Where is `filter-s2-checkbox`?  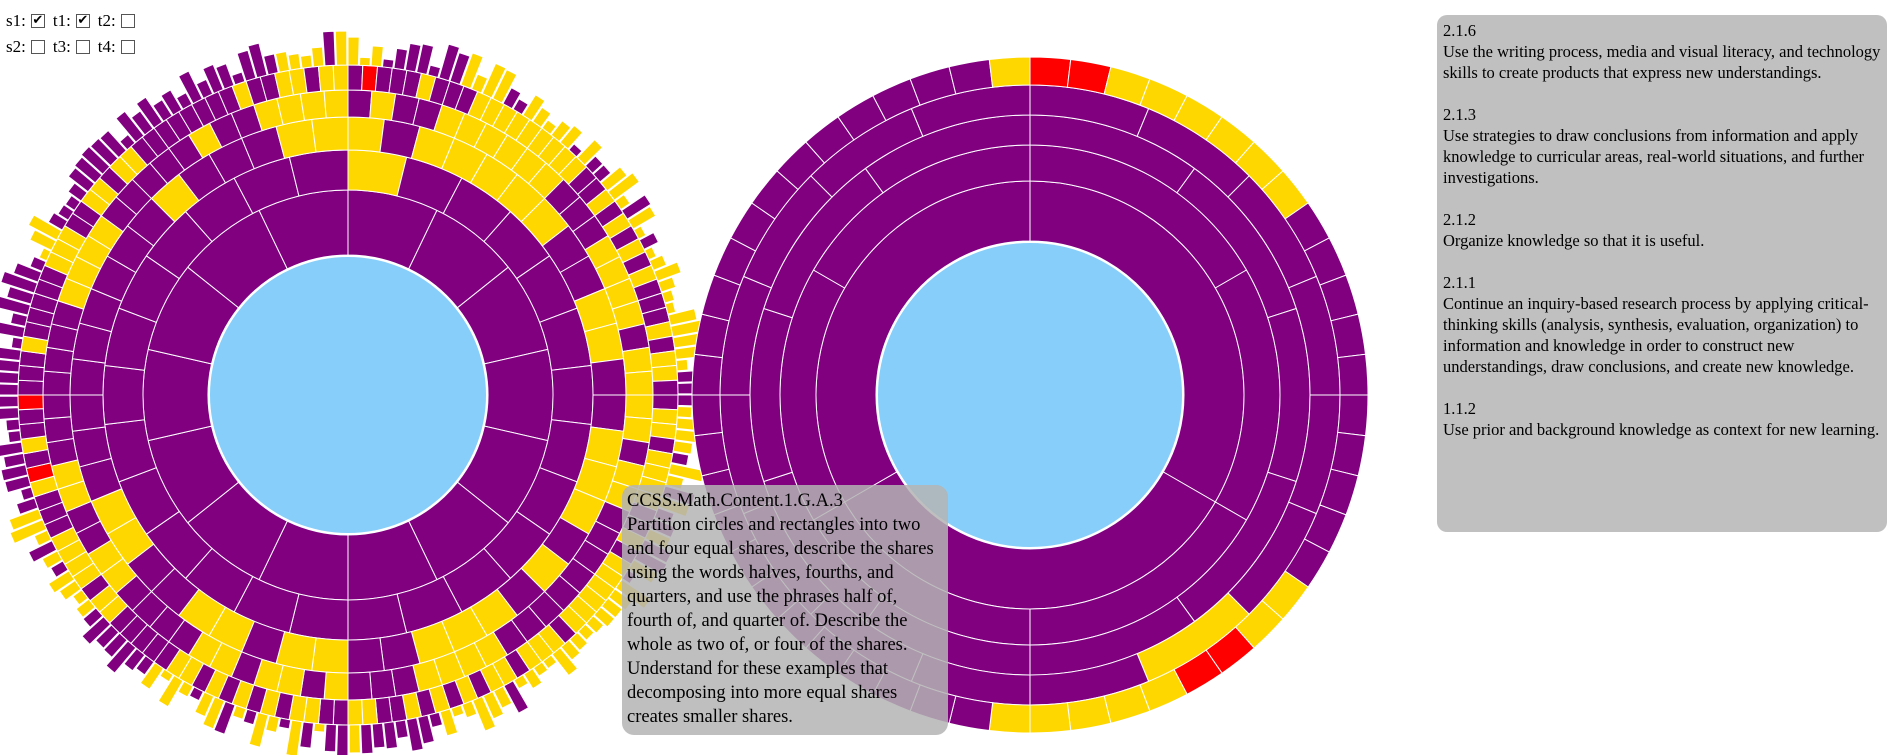
filter-s2-checkbox is located at coordinates (37, 47).